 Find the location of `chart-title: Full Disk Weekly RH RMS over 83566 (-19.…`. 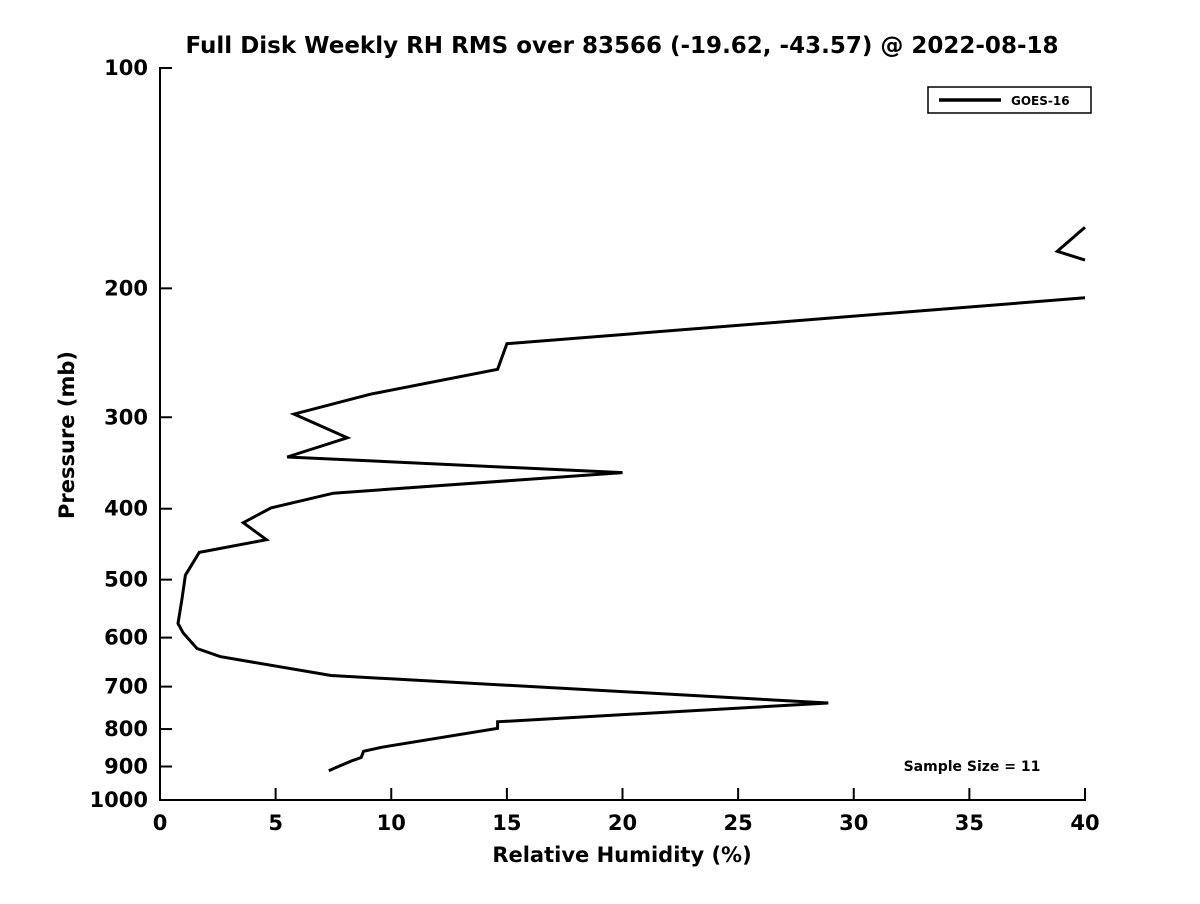

chart-title: Full Disk Weekly RH RMS over 83566 (-19.… is located at coordinates (621, 46).